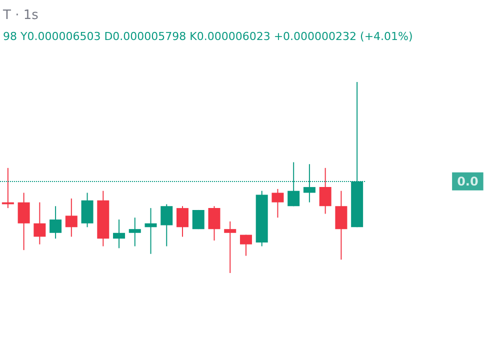 The image size is (485, 360). Describe the element at coordinates (20, 15) in the screenshot. I see `chart-title: T · 1s` at that location.